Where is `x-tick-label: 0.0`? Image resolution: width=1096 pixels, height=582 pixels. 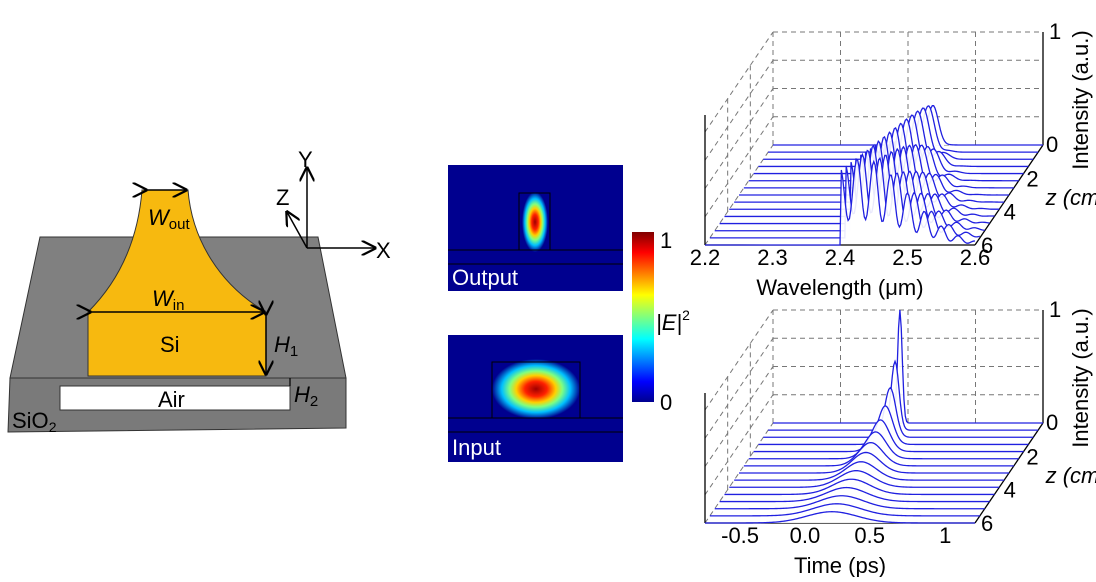
x-tick-label: 0.0 is located at coordinates (805, 535).